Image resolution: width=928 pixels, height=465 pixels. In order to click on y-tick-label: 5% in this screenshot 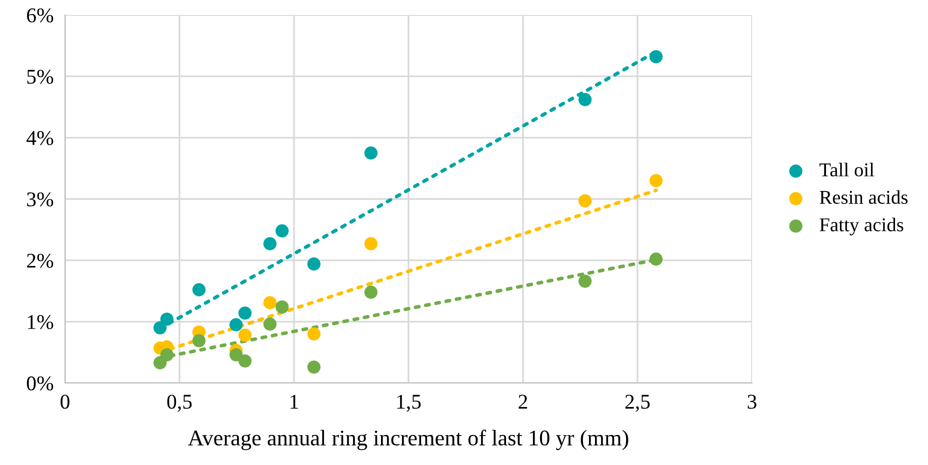, I will do `click(40, 77)`.